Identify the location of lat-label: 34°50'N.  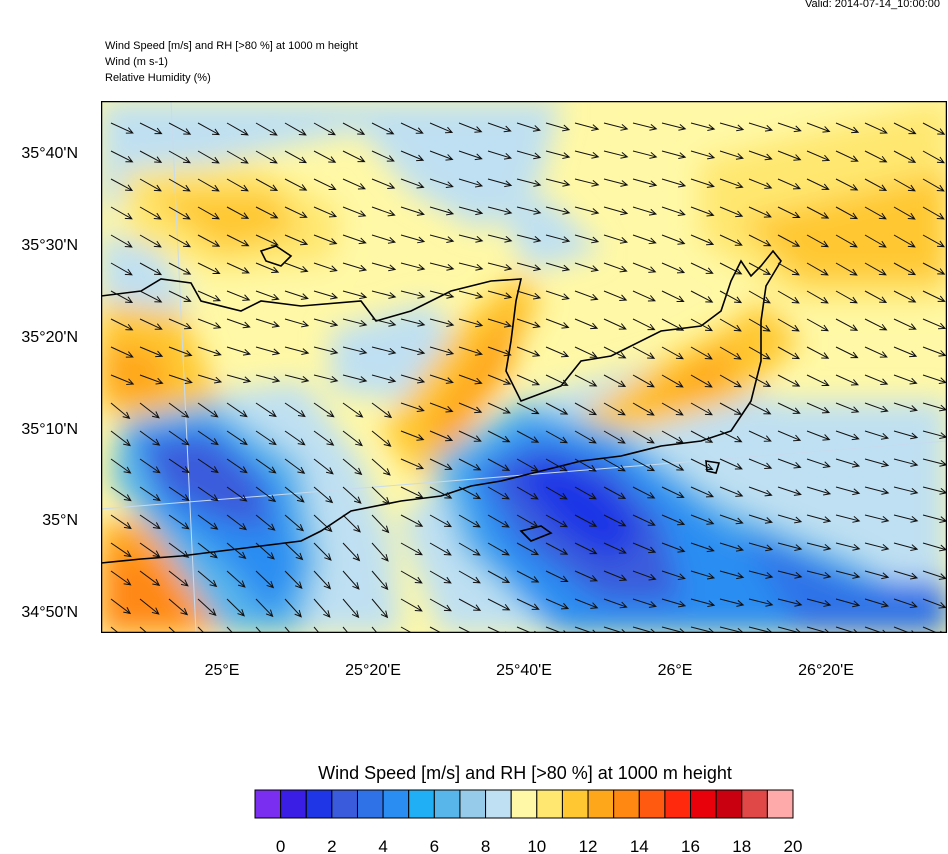
(49, 612).